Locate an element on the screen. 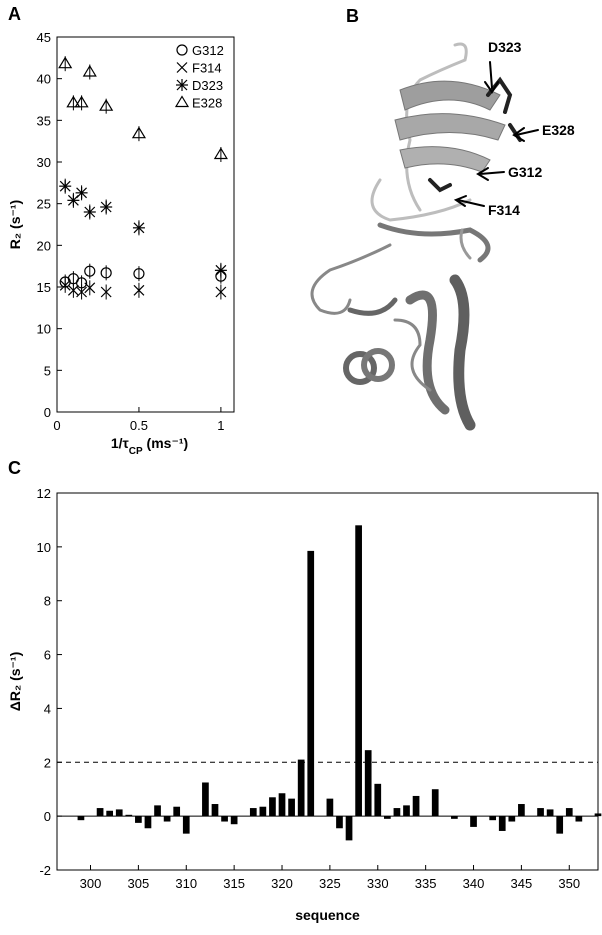  y-tick-label: 40 is located at coordinates (44, 79).